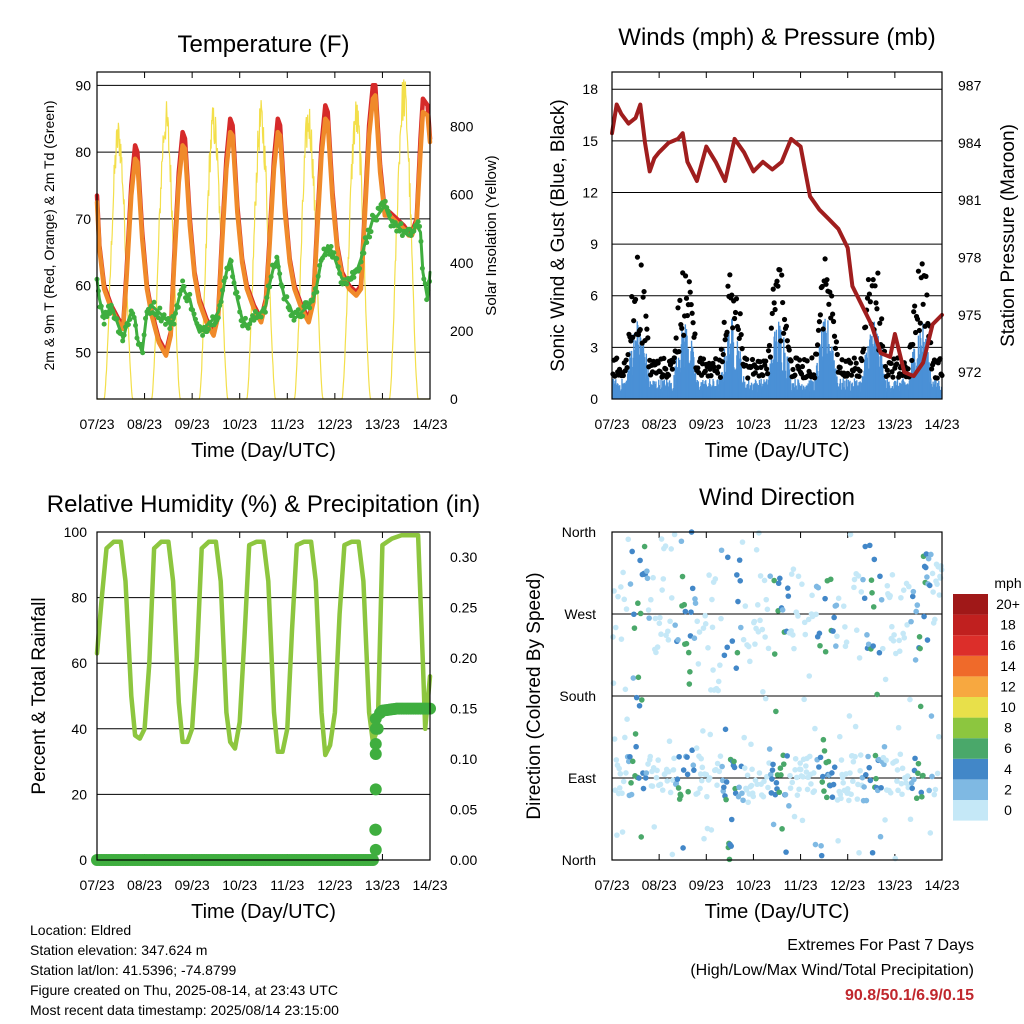  I want to click on y2-tick-label-3: 0.05, so click(463, 810).